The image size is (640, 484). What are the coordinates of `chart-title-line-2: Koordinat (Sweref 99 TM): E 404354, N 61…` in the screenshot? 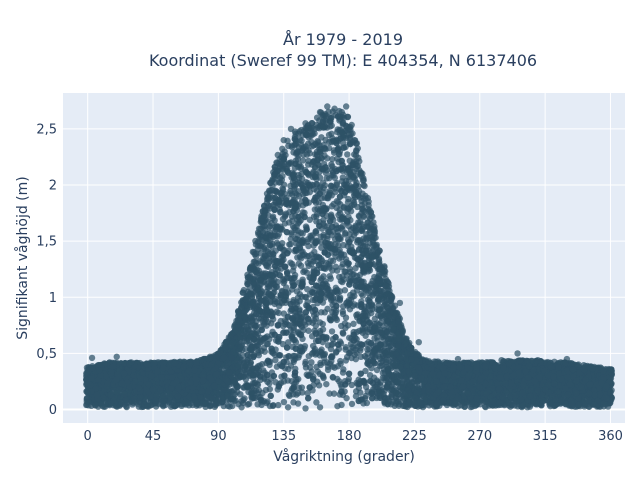 It's located at (343, 60).